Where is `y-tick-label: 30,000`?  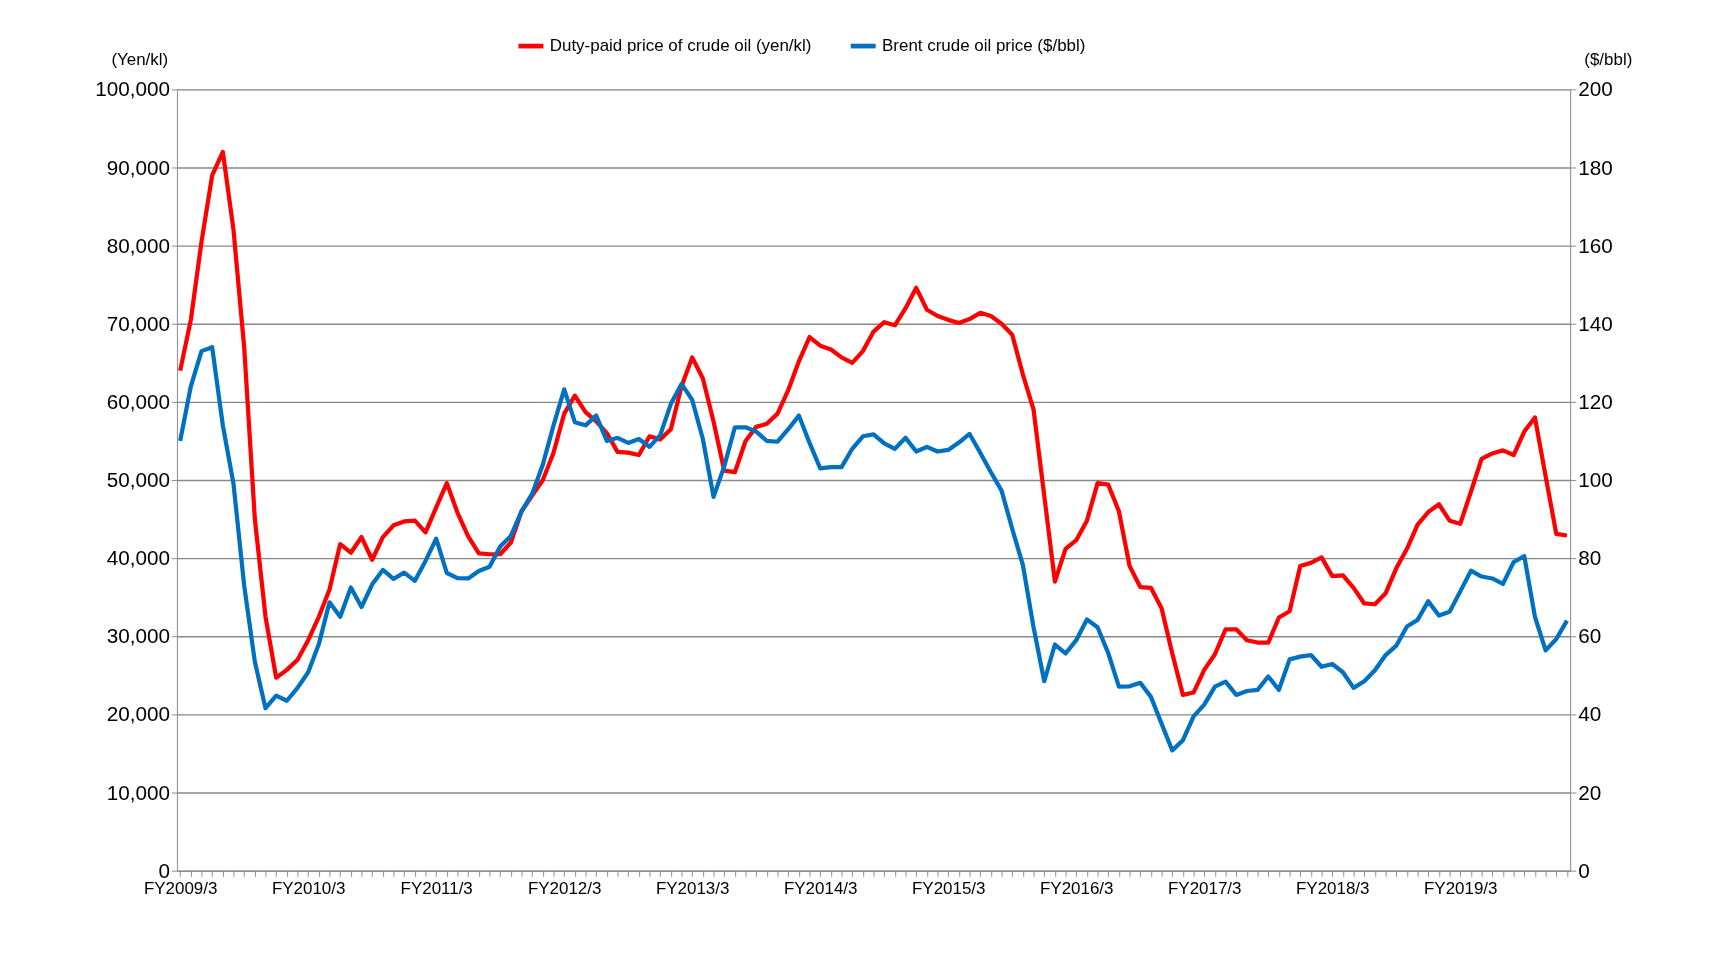
y-tick-label: 30,000 is located at coordinates (138, 636).